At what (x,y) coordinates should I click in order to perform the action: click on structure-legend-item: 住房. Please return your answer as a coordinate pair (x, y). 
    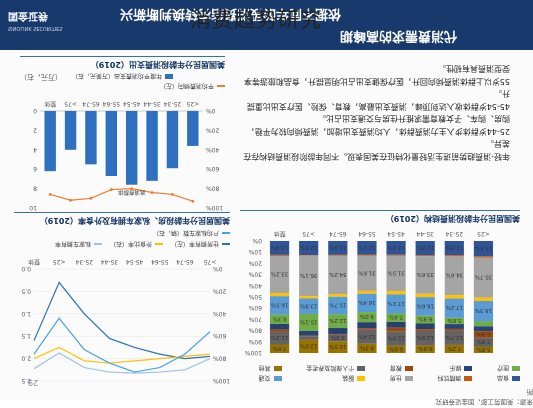
    Looking at the image, I should click on (392, 378).